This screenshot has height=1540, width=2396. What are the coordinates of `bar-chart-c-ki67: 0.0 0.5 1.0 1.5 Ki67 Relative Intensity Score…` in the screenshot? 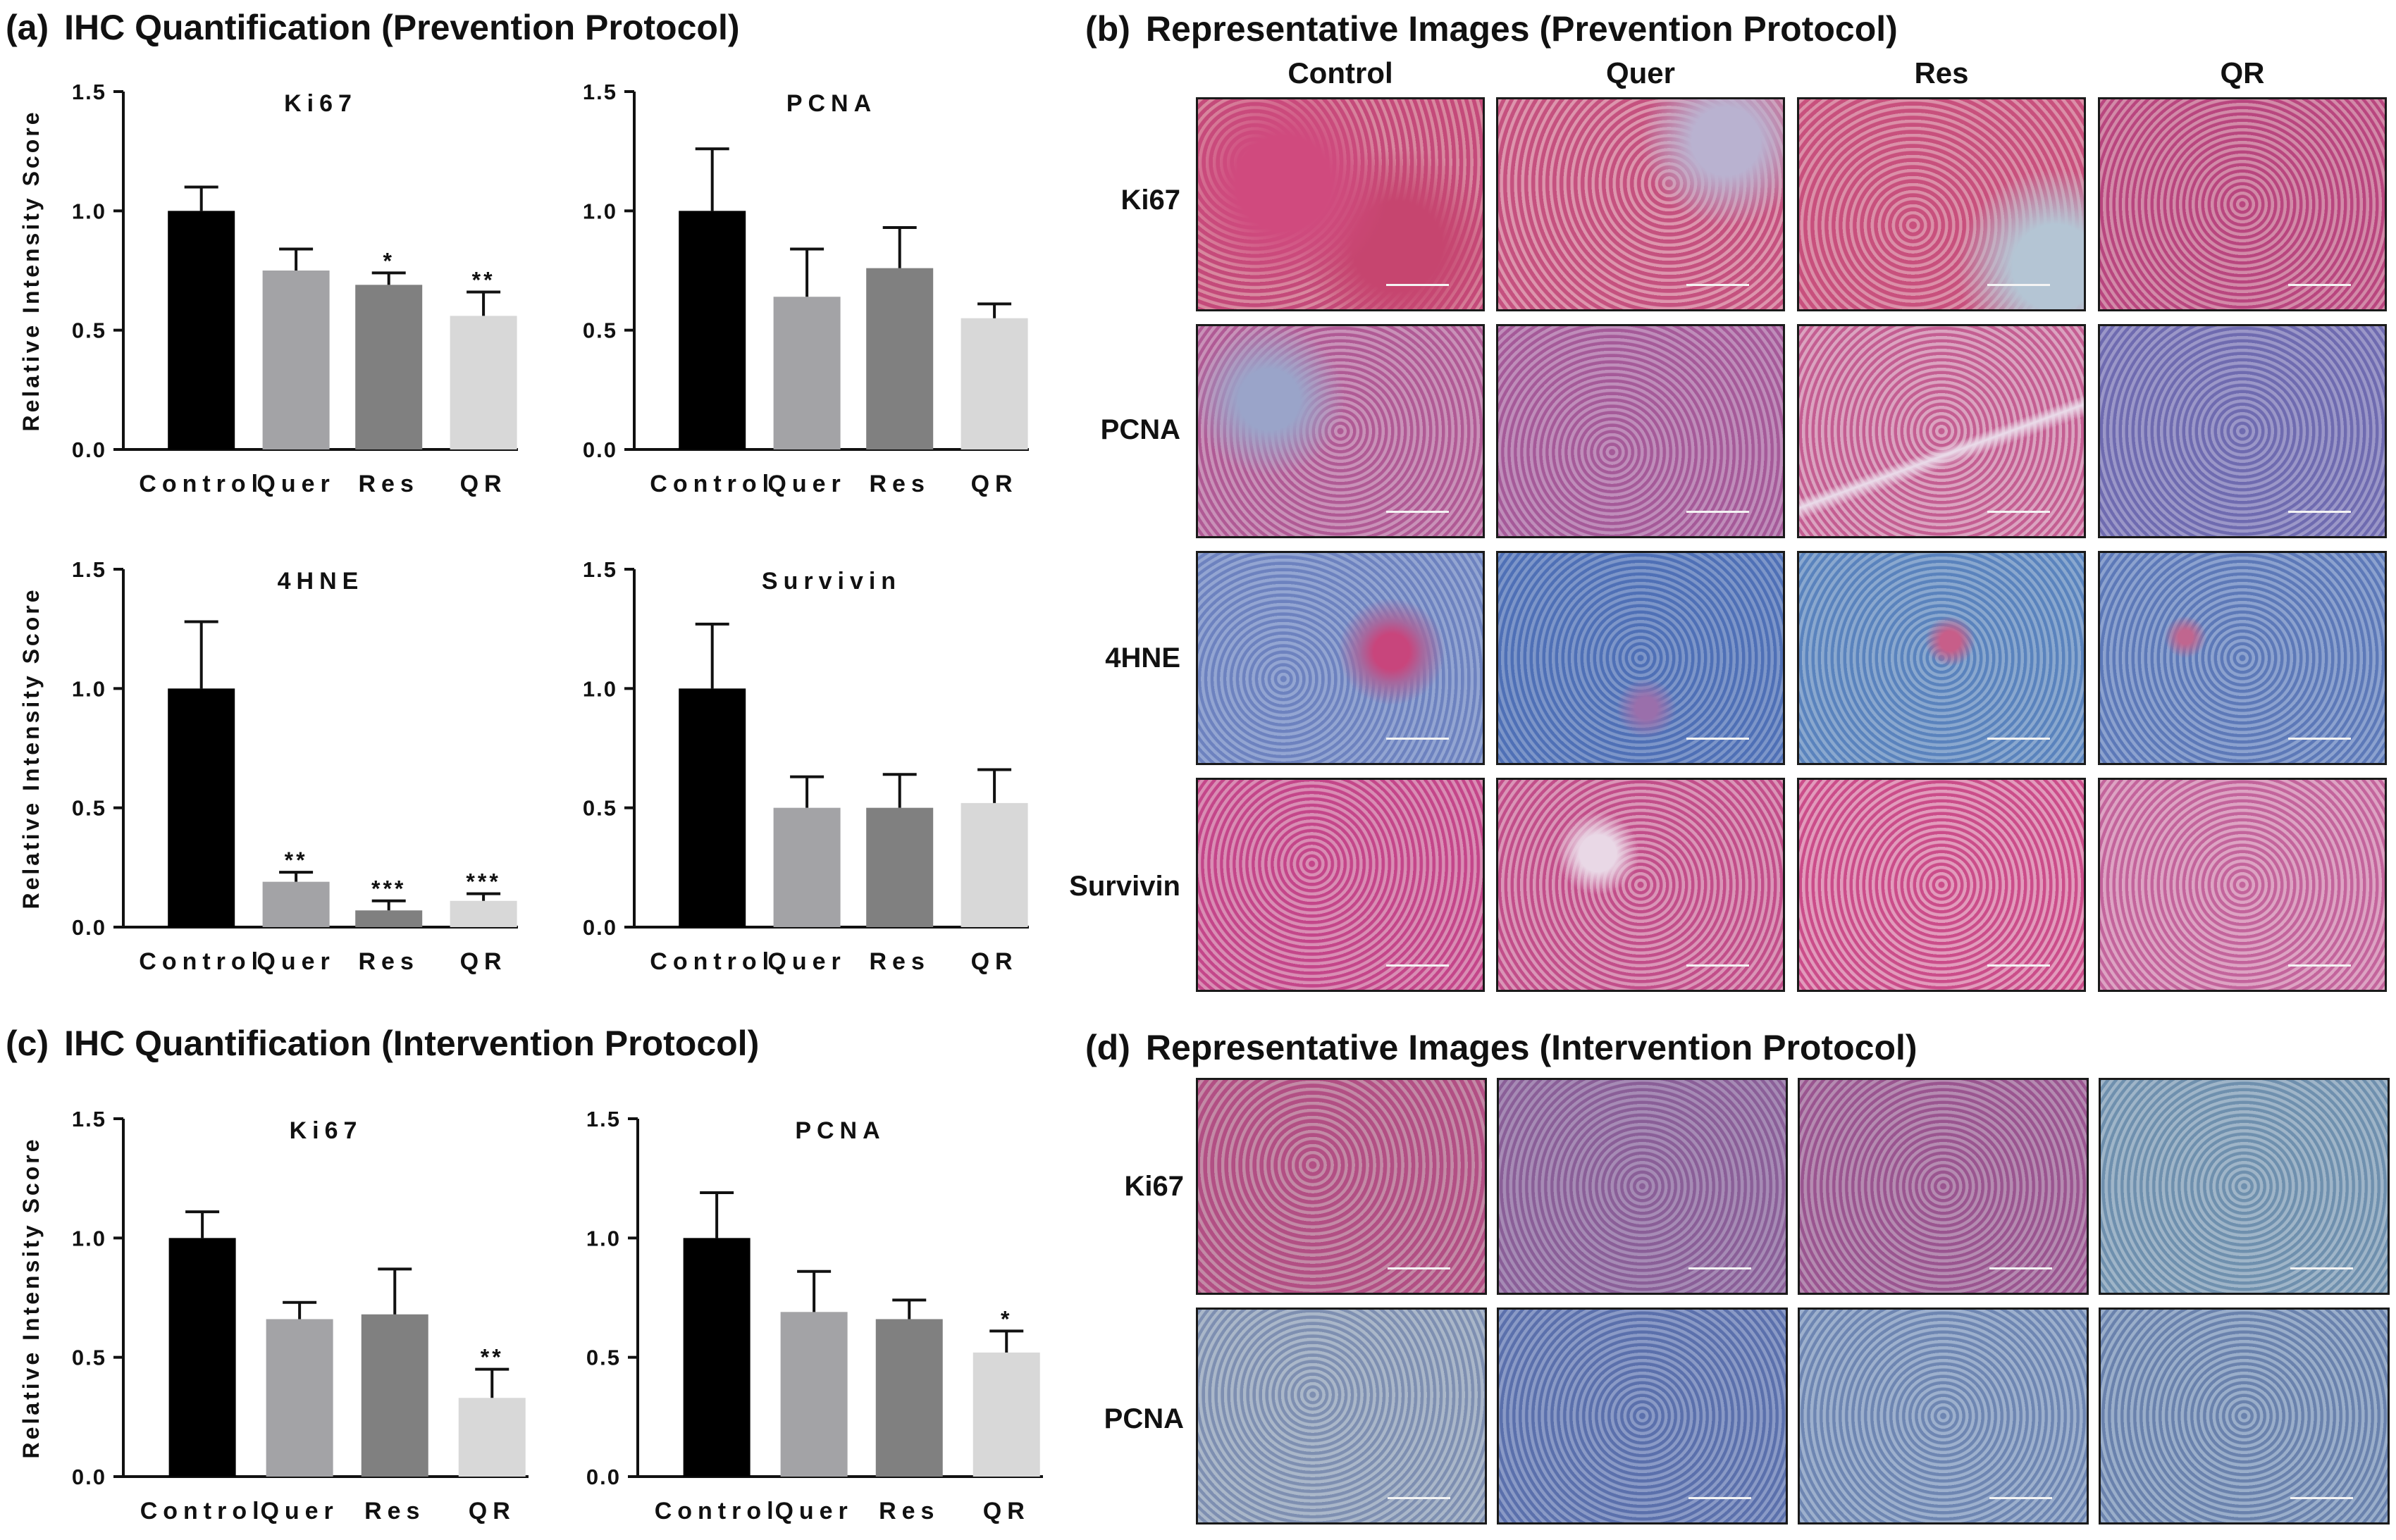 It's located at (273, 1316).